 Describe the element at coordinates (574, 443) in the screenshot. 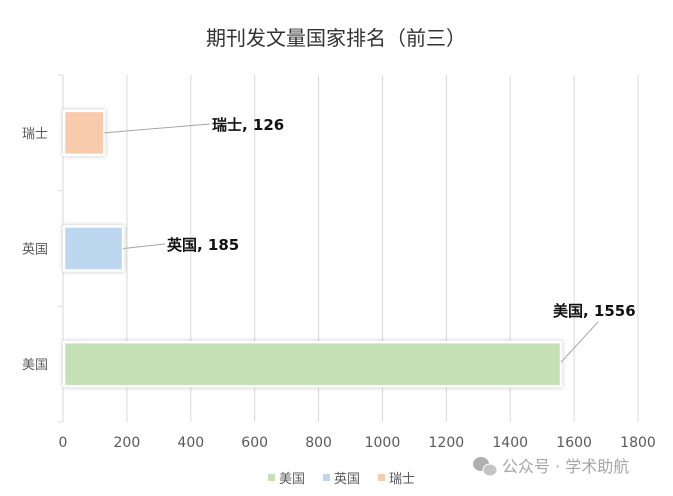

I see `x-tick-label: 1600` at that location.